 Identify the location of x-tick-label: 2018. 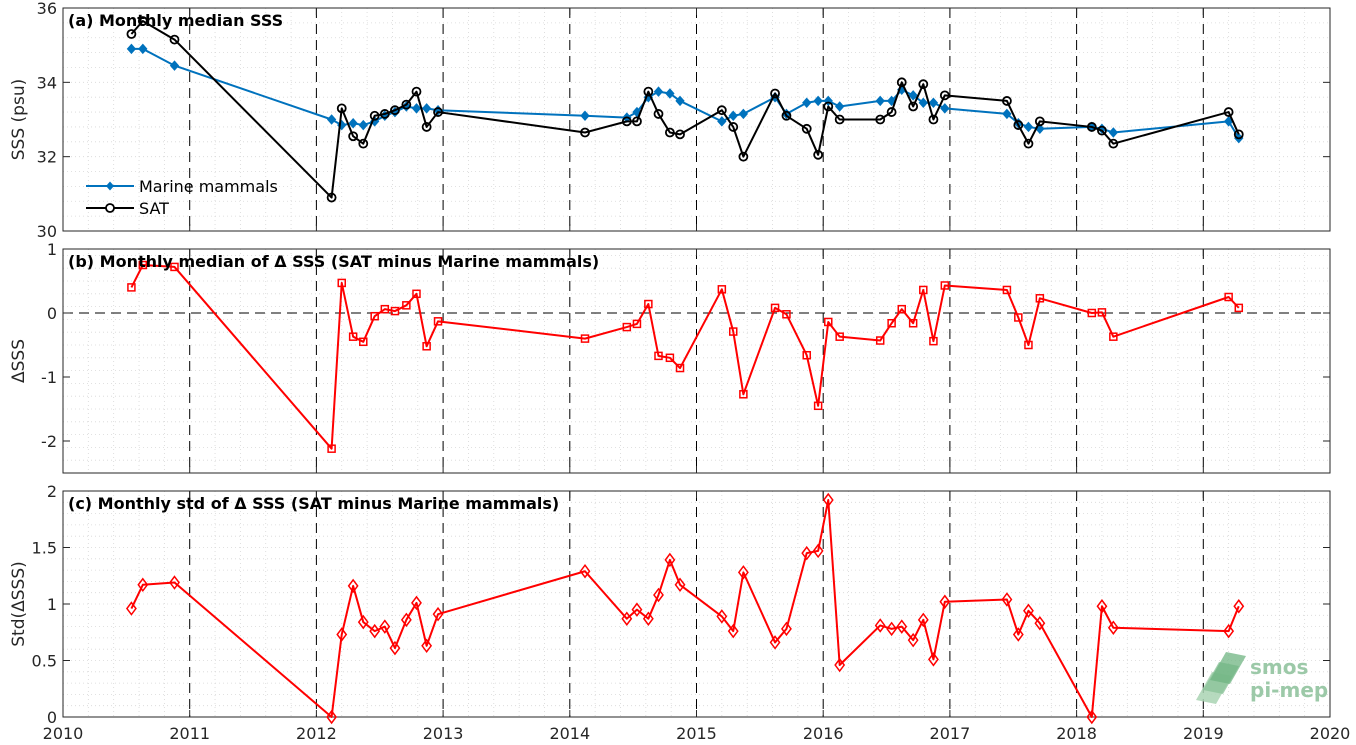
(1076, 733).